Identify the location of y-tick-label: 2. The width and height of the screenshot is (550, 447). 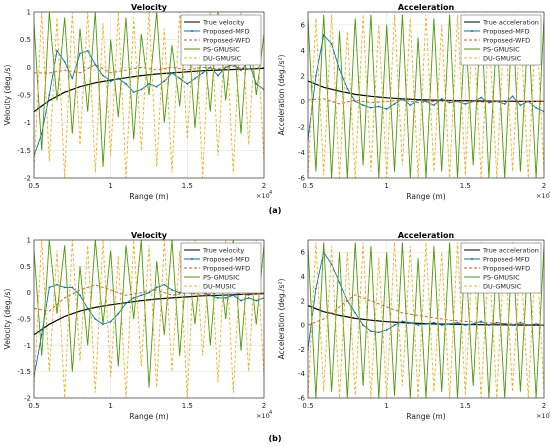
(303, 301).